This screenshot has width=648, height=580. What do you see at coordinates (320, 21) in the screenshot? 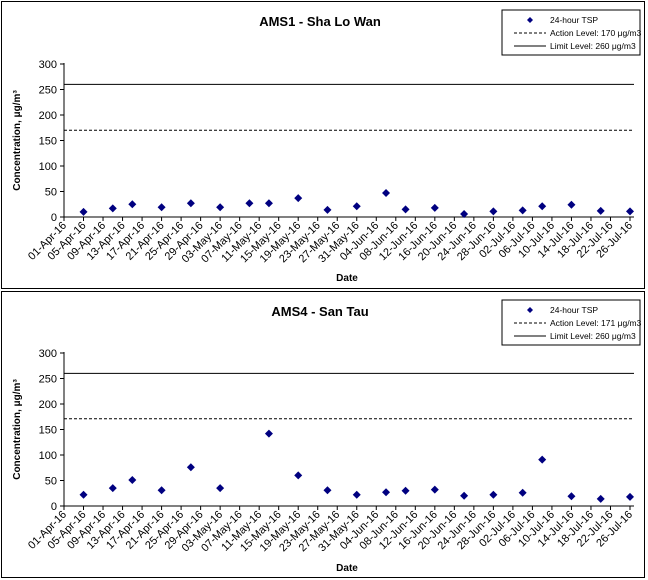
I see `chart-title: AMS1 - Sha Lo Wan` at bounding box center [320, 21].